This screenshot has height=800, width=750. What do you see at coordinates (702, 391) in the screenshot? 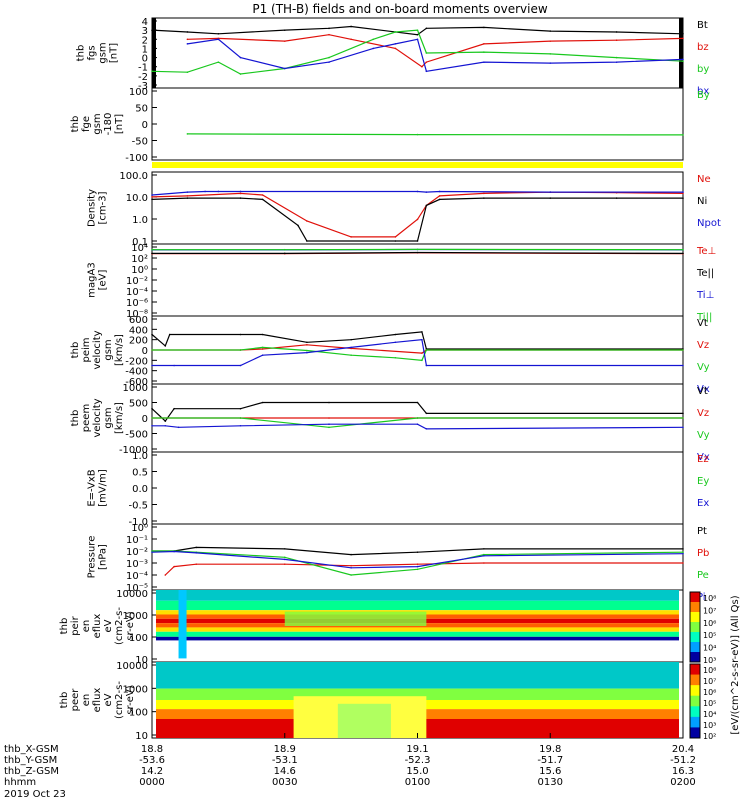
I see `legend-entry: Vt` at bounding box center [702, 391].